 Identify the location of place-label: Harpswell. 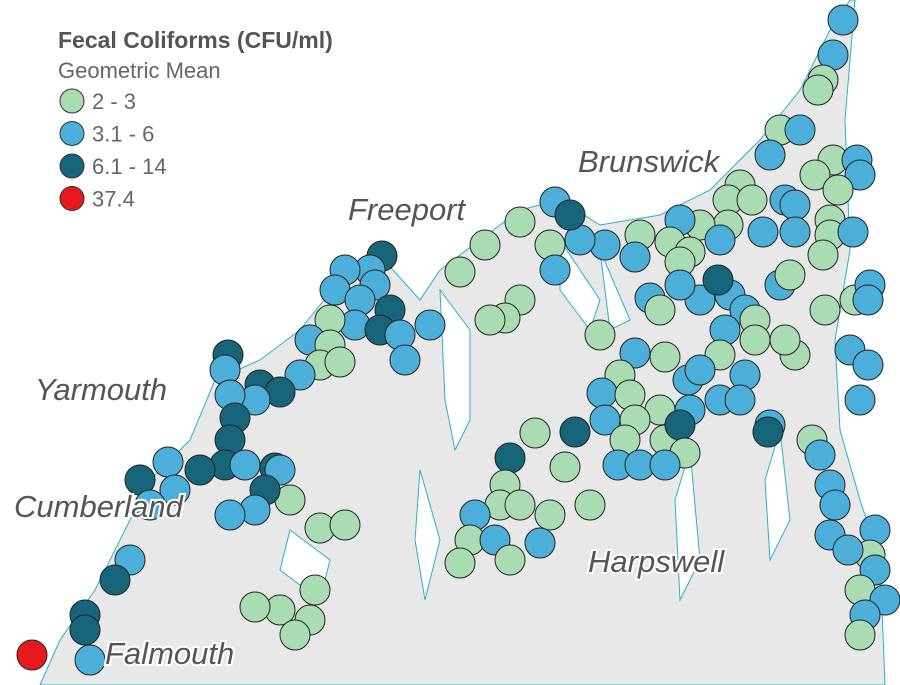
(656, 561).